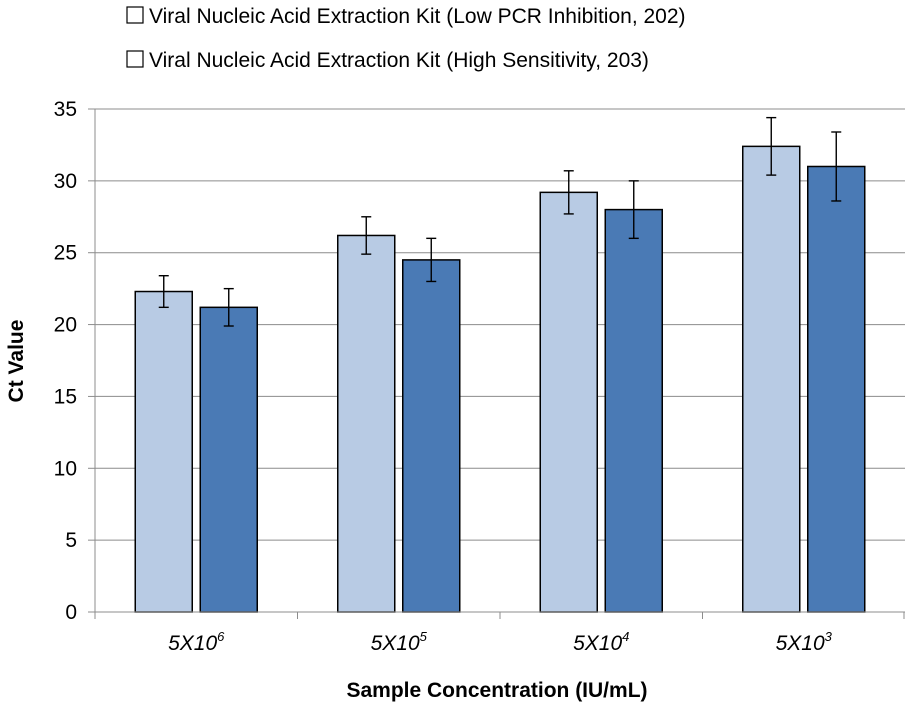 The width and height of the screenshot is (906, 704). I want to click on y-tick-label: 25, so click(65, 253).